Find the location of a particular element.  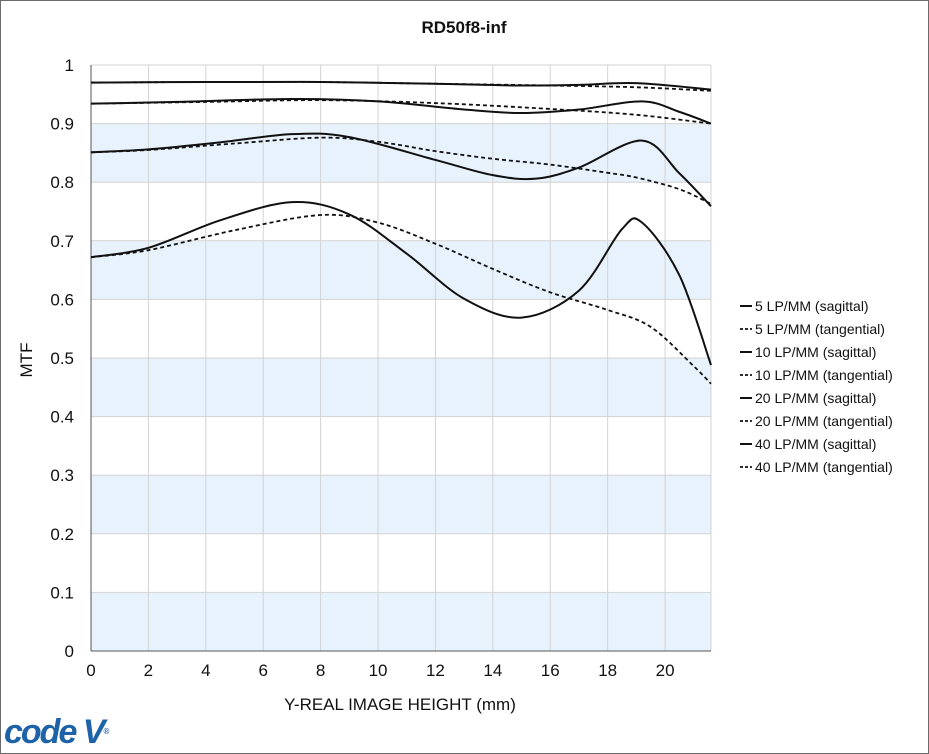

x-tick-label: 2 is located at coordinates (148, 670).